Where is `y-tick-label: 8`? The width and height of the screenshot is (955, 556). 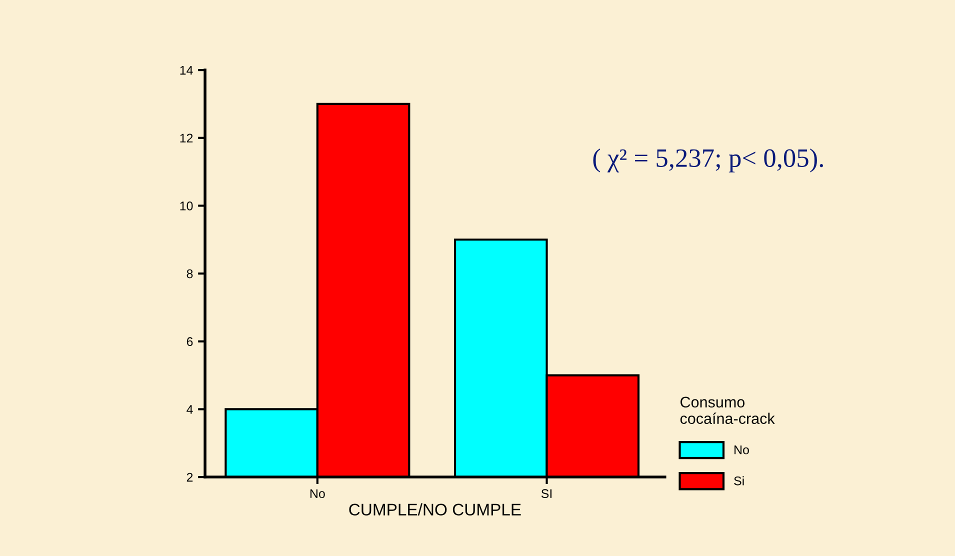 y-tick-label: 8 is located at coordinates (189, 273).